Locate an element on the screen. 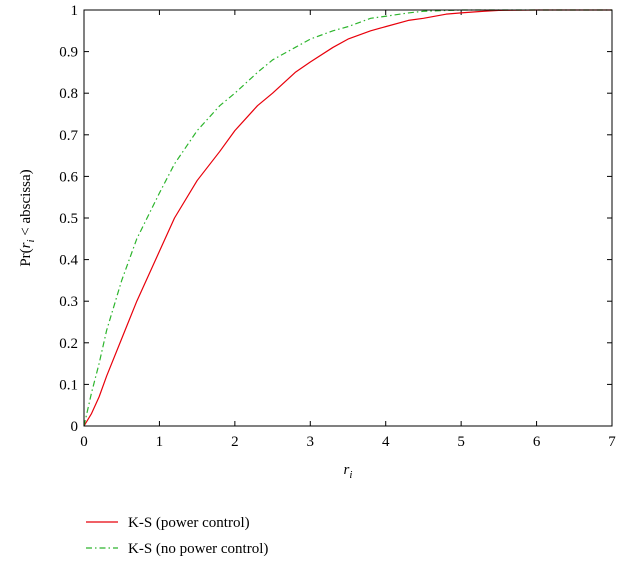 Image resolution: width=624 pixels, height=564 pixels. y-tick-label: 0.4 is located at coordinates (68, 261).